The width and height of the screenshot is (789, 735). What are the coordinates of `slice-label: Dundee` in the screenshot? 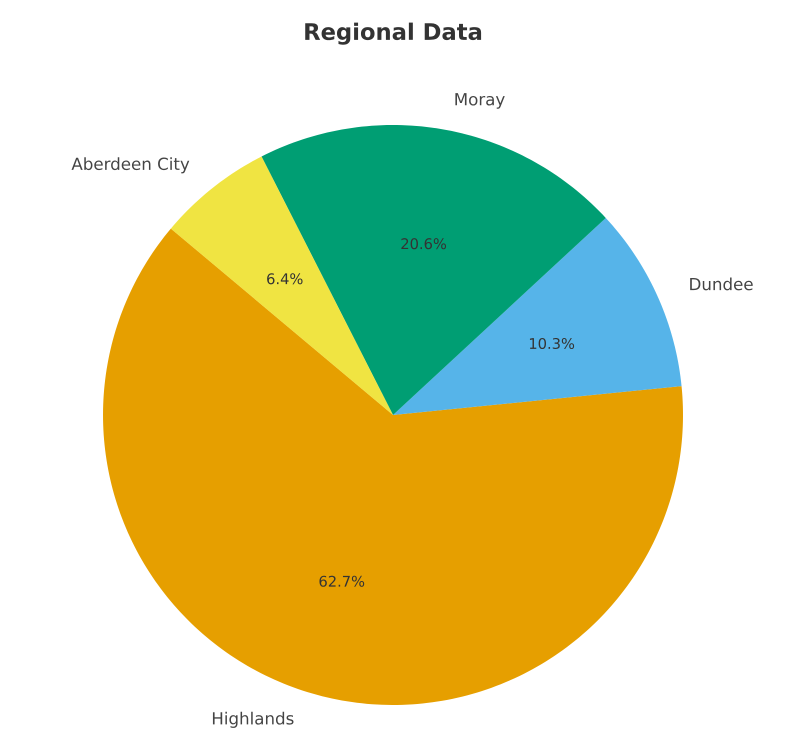 It's located at (721, 283).